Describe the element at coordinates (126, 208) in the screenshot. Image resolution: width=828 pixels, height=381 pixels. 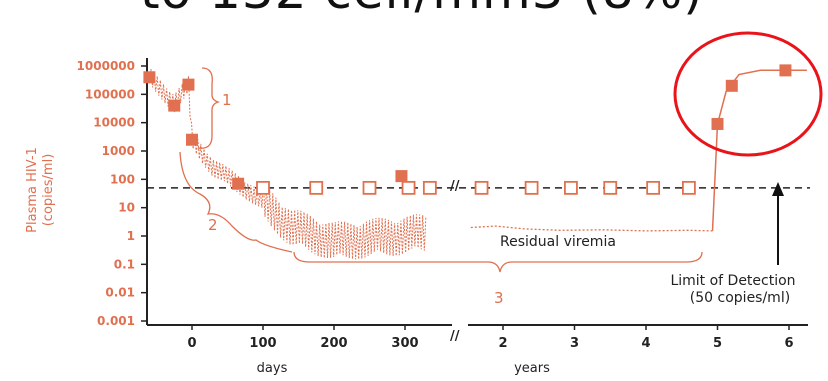
I see `y-tick-label: 10` at that location.